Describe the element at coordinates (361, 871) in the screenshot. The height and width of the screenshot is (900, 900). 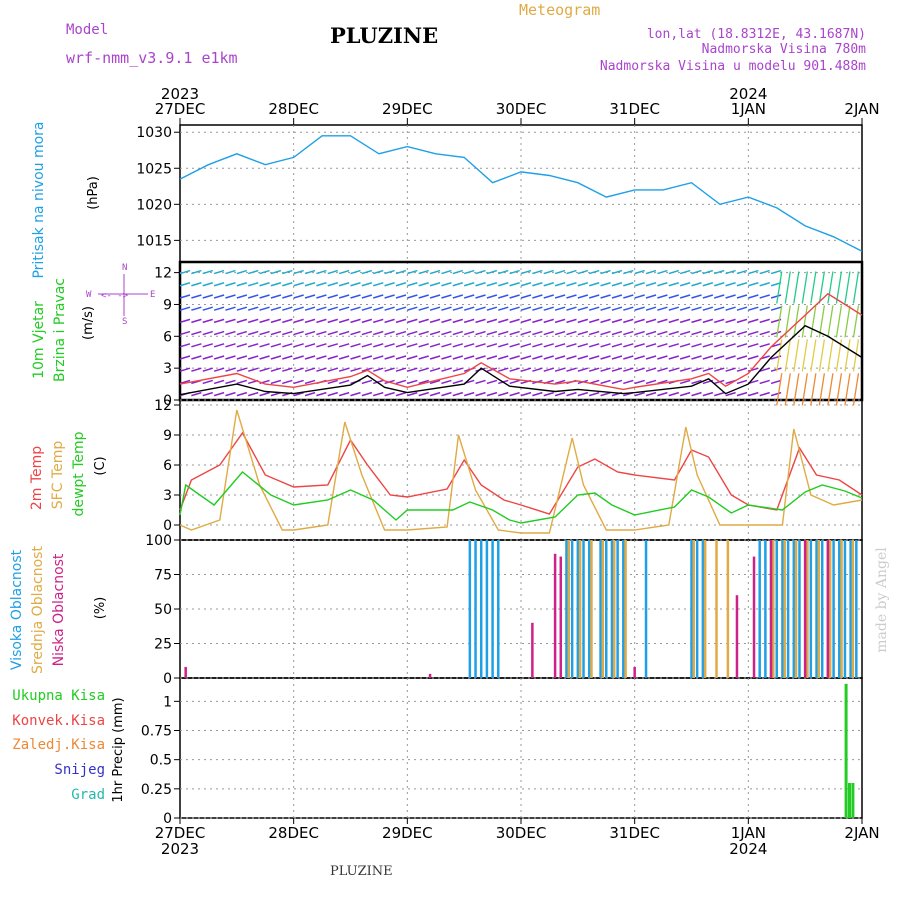
I see `footer-station: PLUZINE` at that location.